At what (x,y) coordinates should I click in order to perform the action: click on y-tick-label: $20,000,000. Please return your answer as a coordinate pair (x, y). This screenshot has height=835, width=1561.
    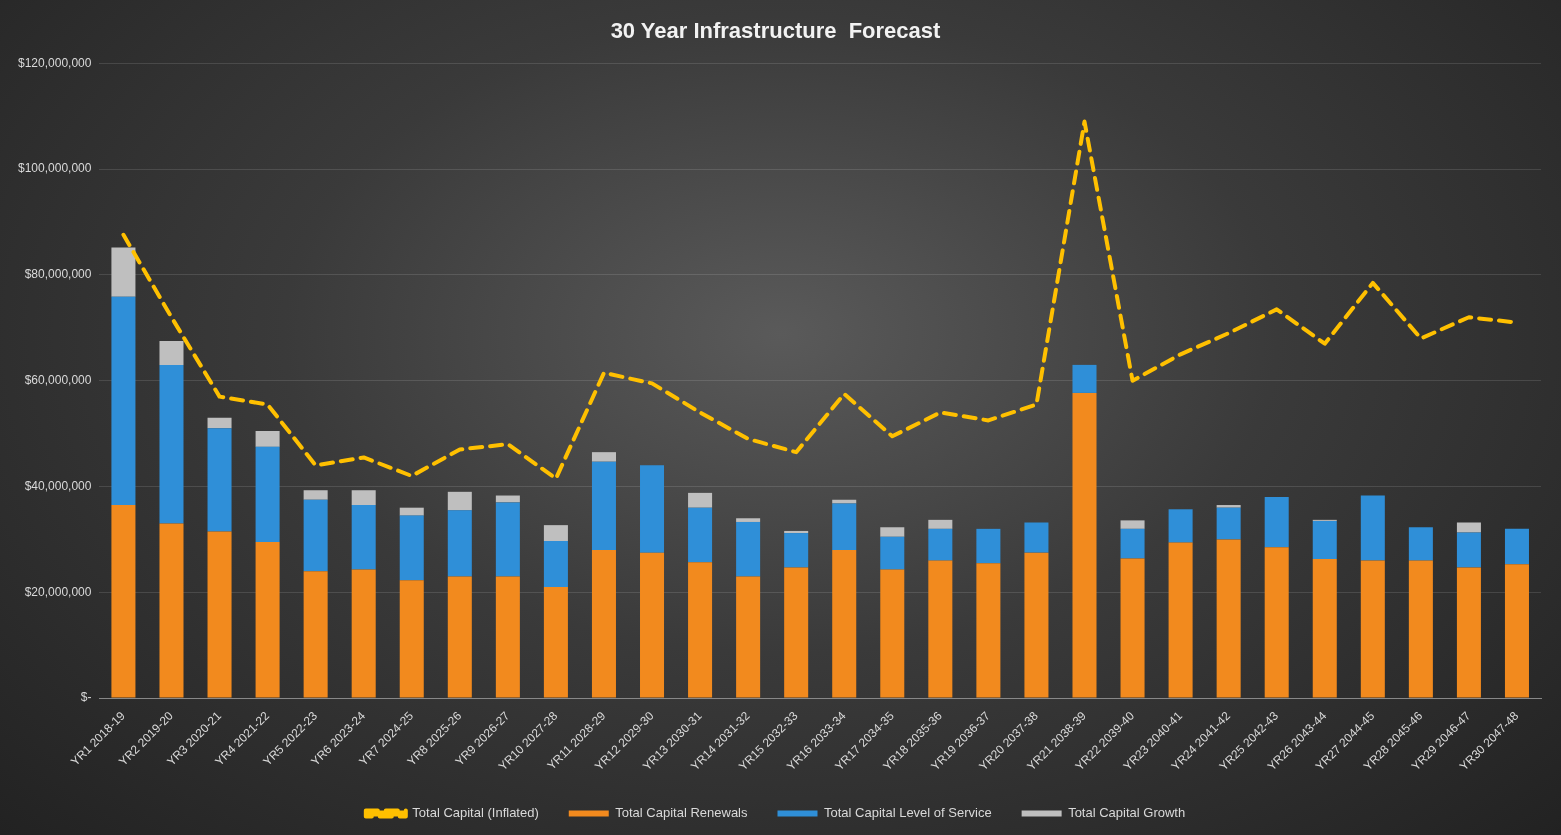
    Looking at the image, I should click on (58, 591).